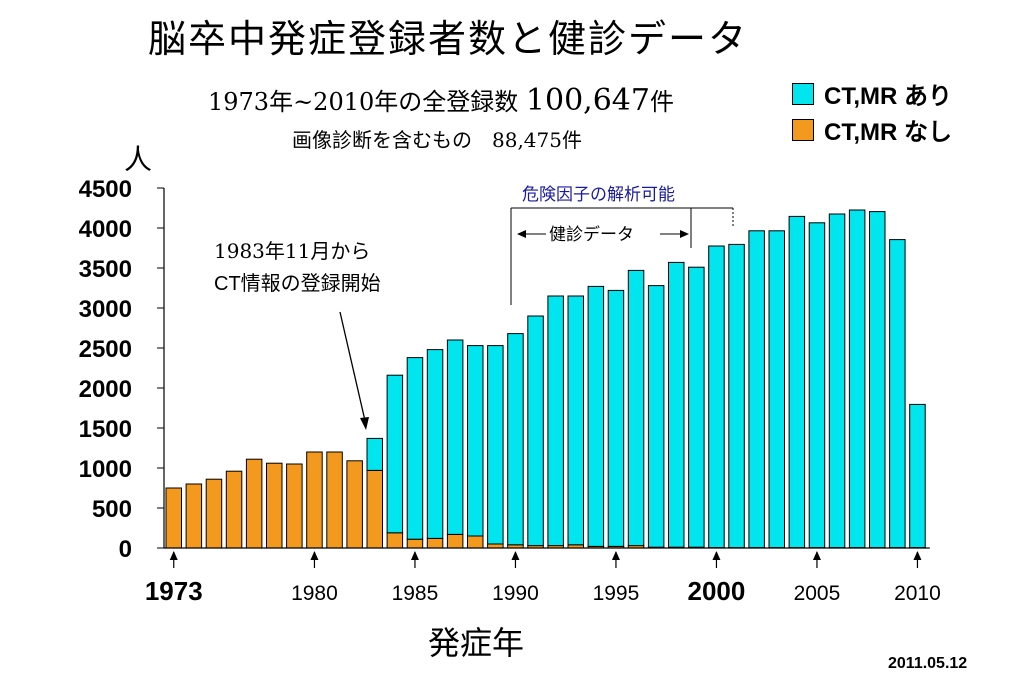 The width and height of the screenshot is (1023, 682). I want to click on health-check-annotation: 健診データ, so click(591, 234).